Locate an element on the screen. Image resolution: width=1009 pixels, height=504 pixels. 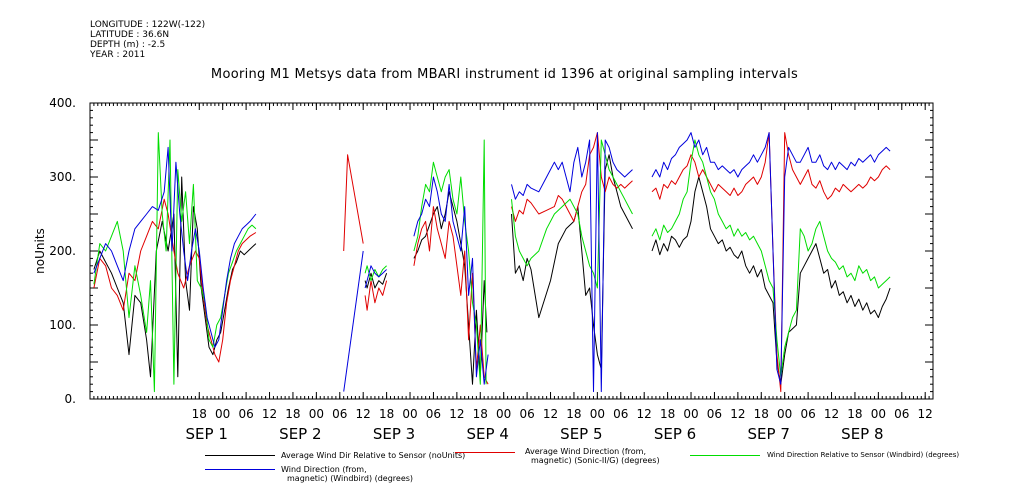
y-tick-label: 100. is located at coordinates (62, 325).